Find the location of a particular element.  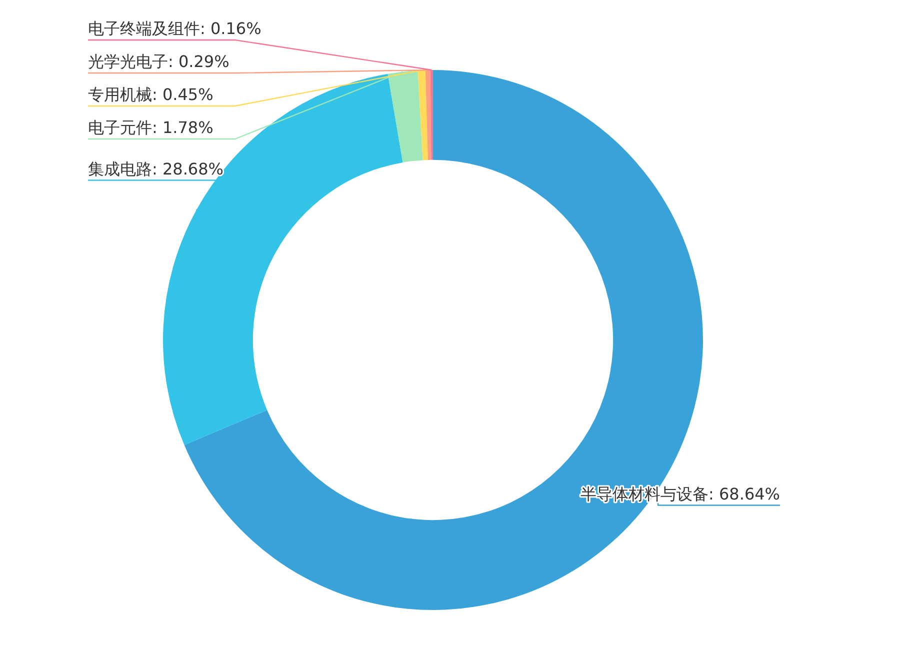

slice-label: 电子元件: 1.78% is located at coordinates (151, 128).